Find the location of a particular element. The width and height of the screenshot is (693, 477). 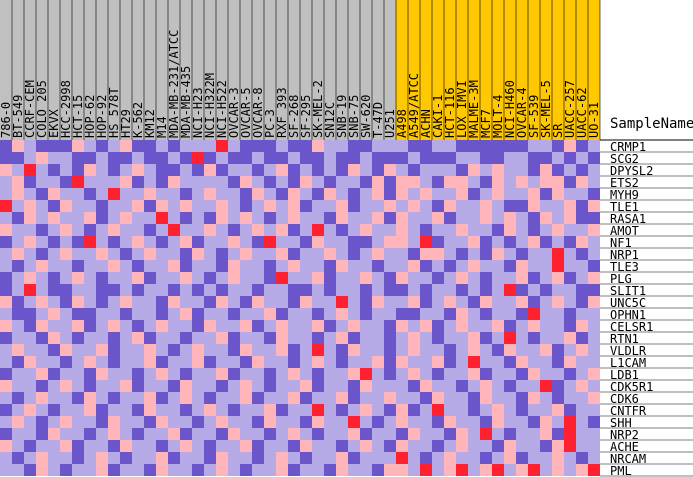

column-label: HOP-92 is located at coordinates (102, 116).